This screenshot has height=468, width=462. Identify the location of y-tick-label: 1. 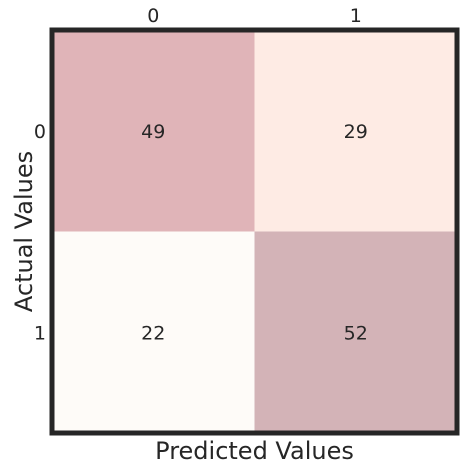
(40, 333).